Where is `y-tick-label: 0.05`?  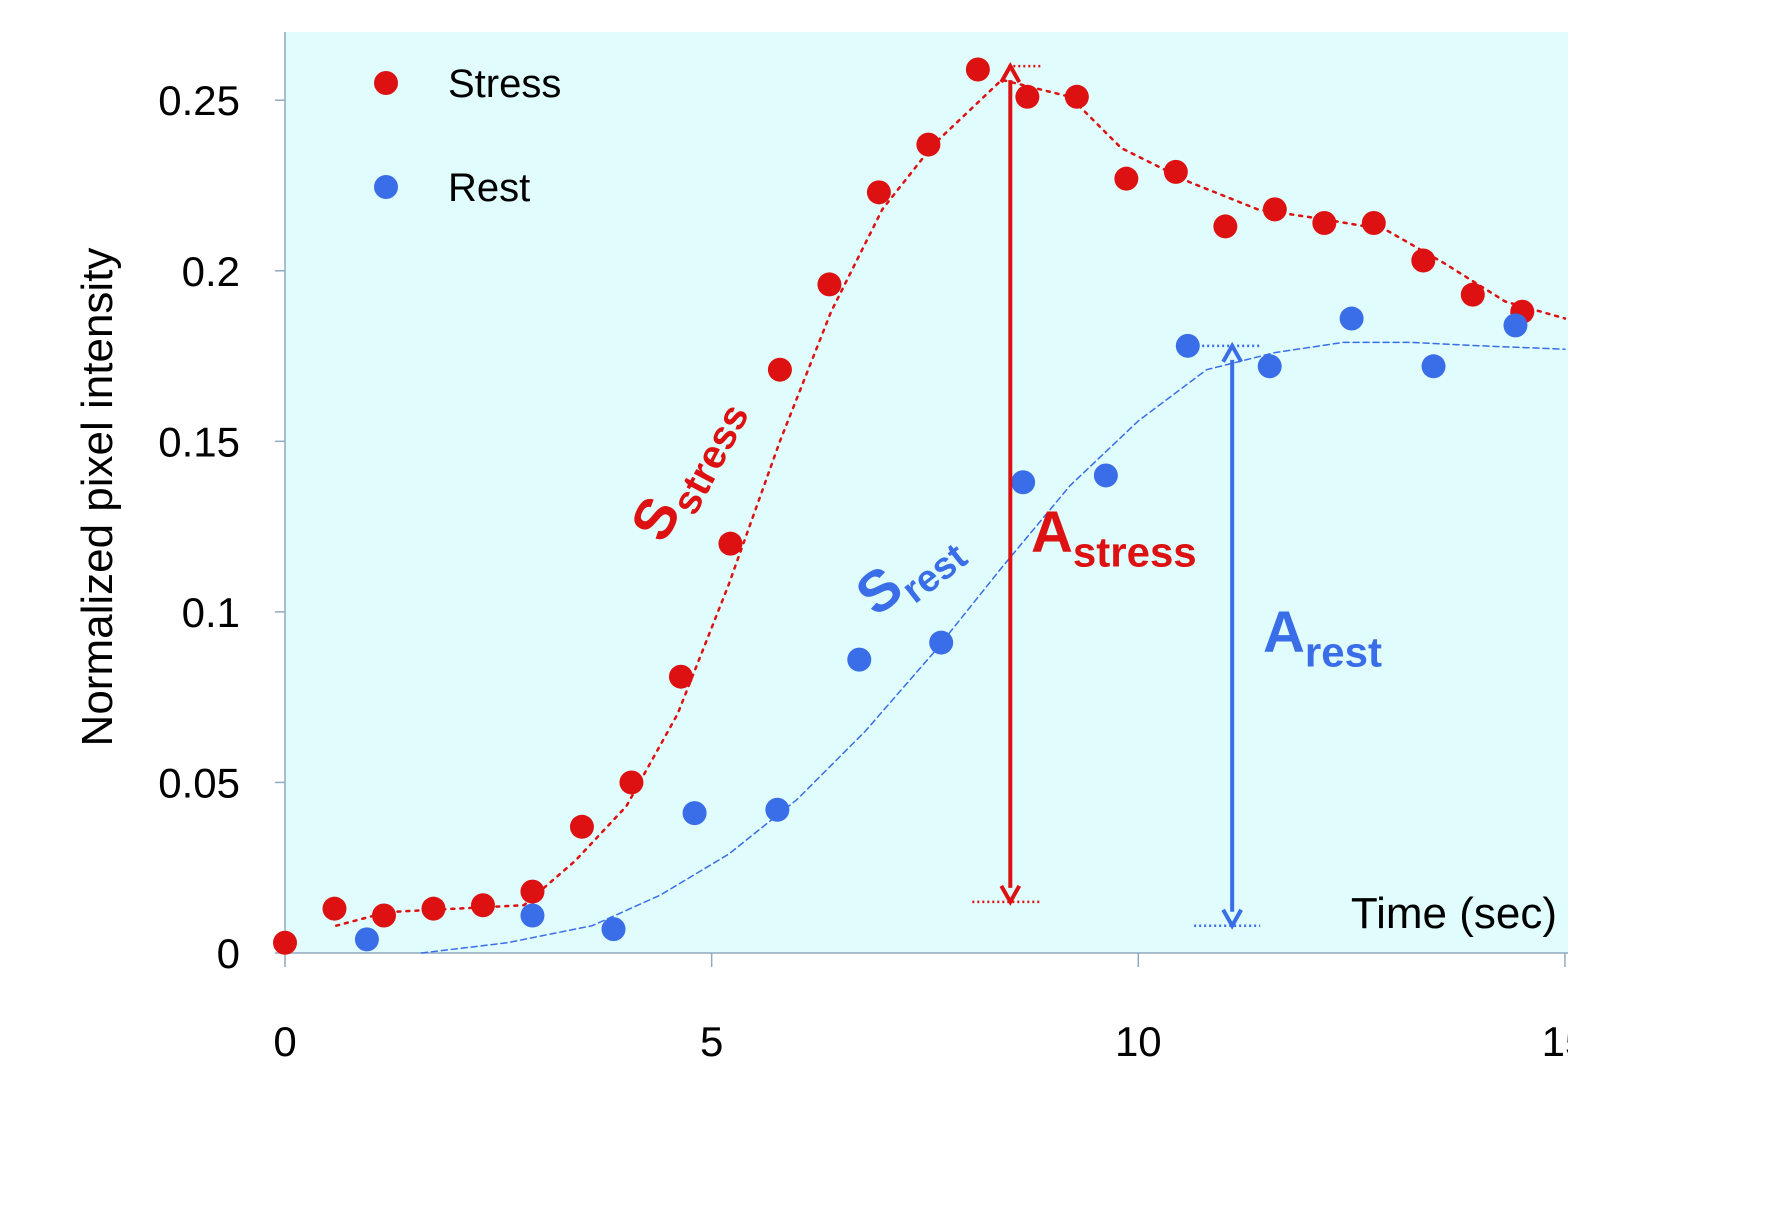 y-tick-label: 0.05 is located at coordinates (199, 782).